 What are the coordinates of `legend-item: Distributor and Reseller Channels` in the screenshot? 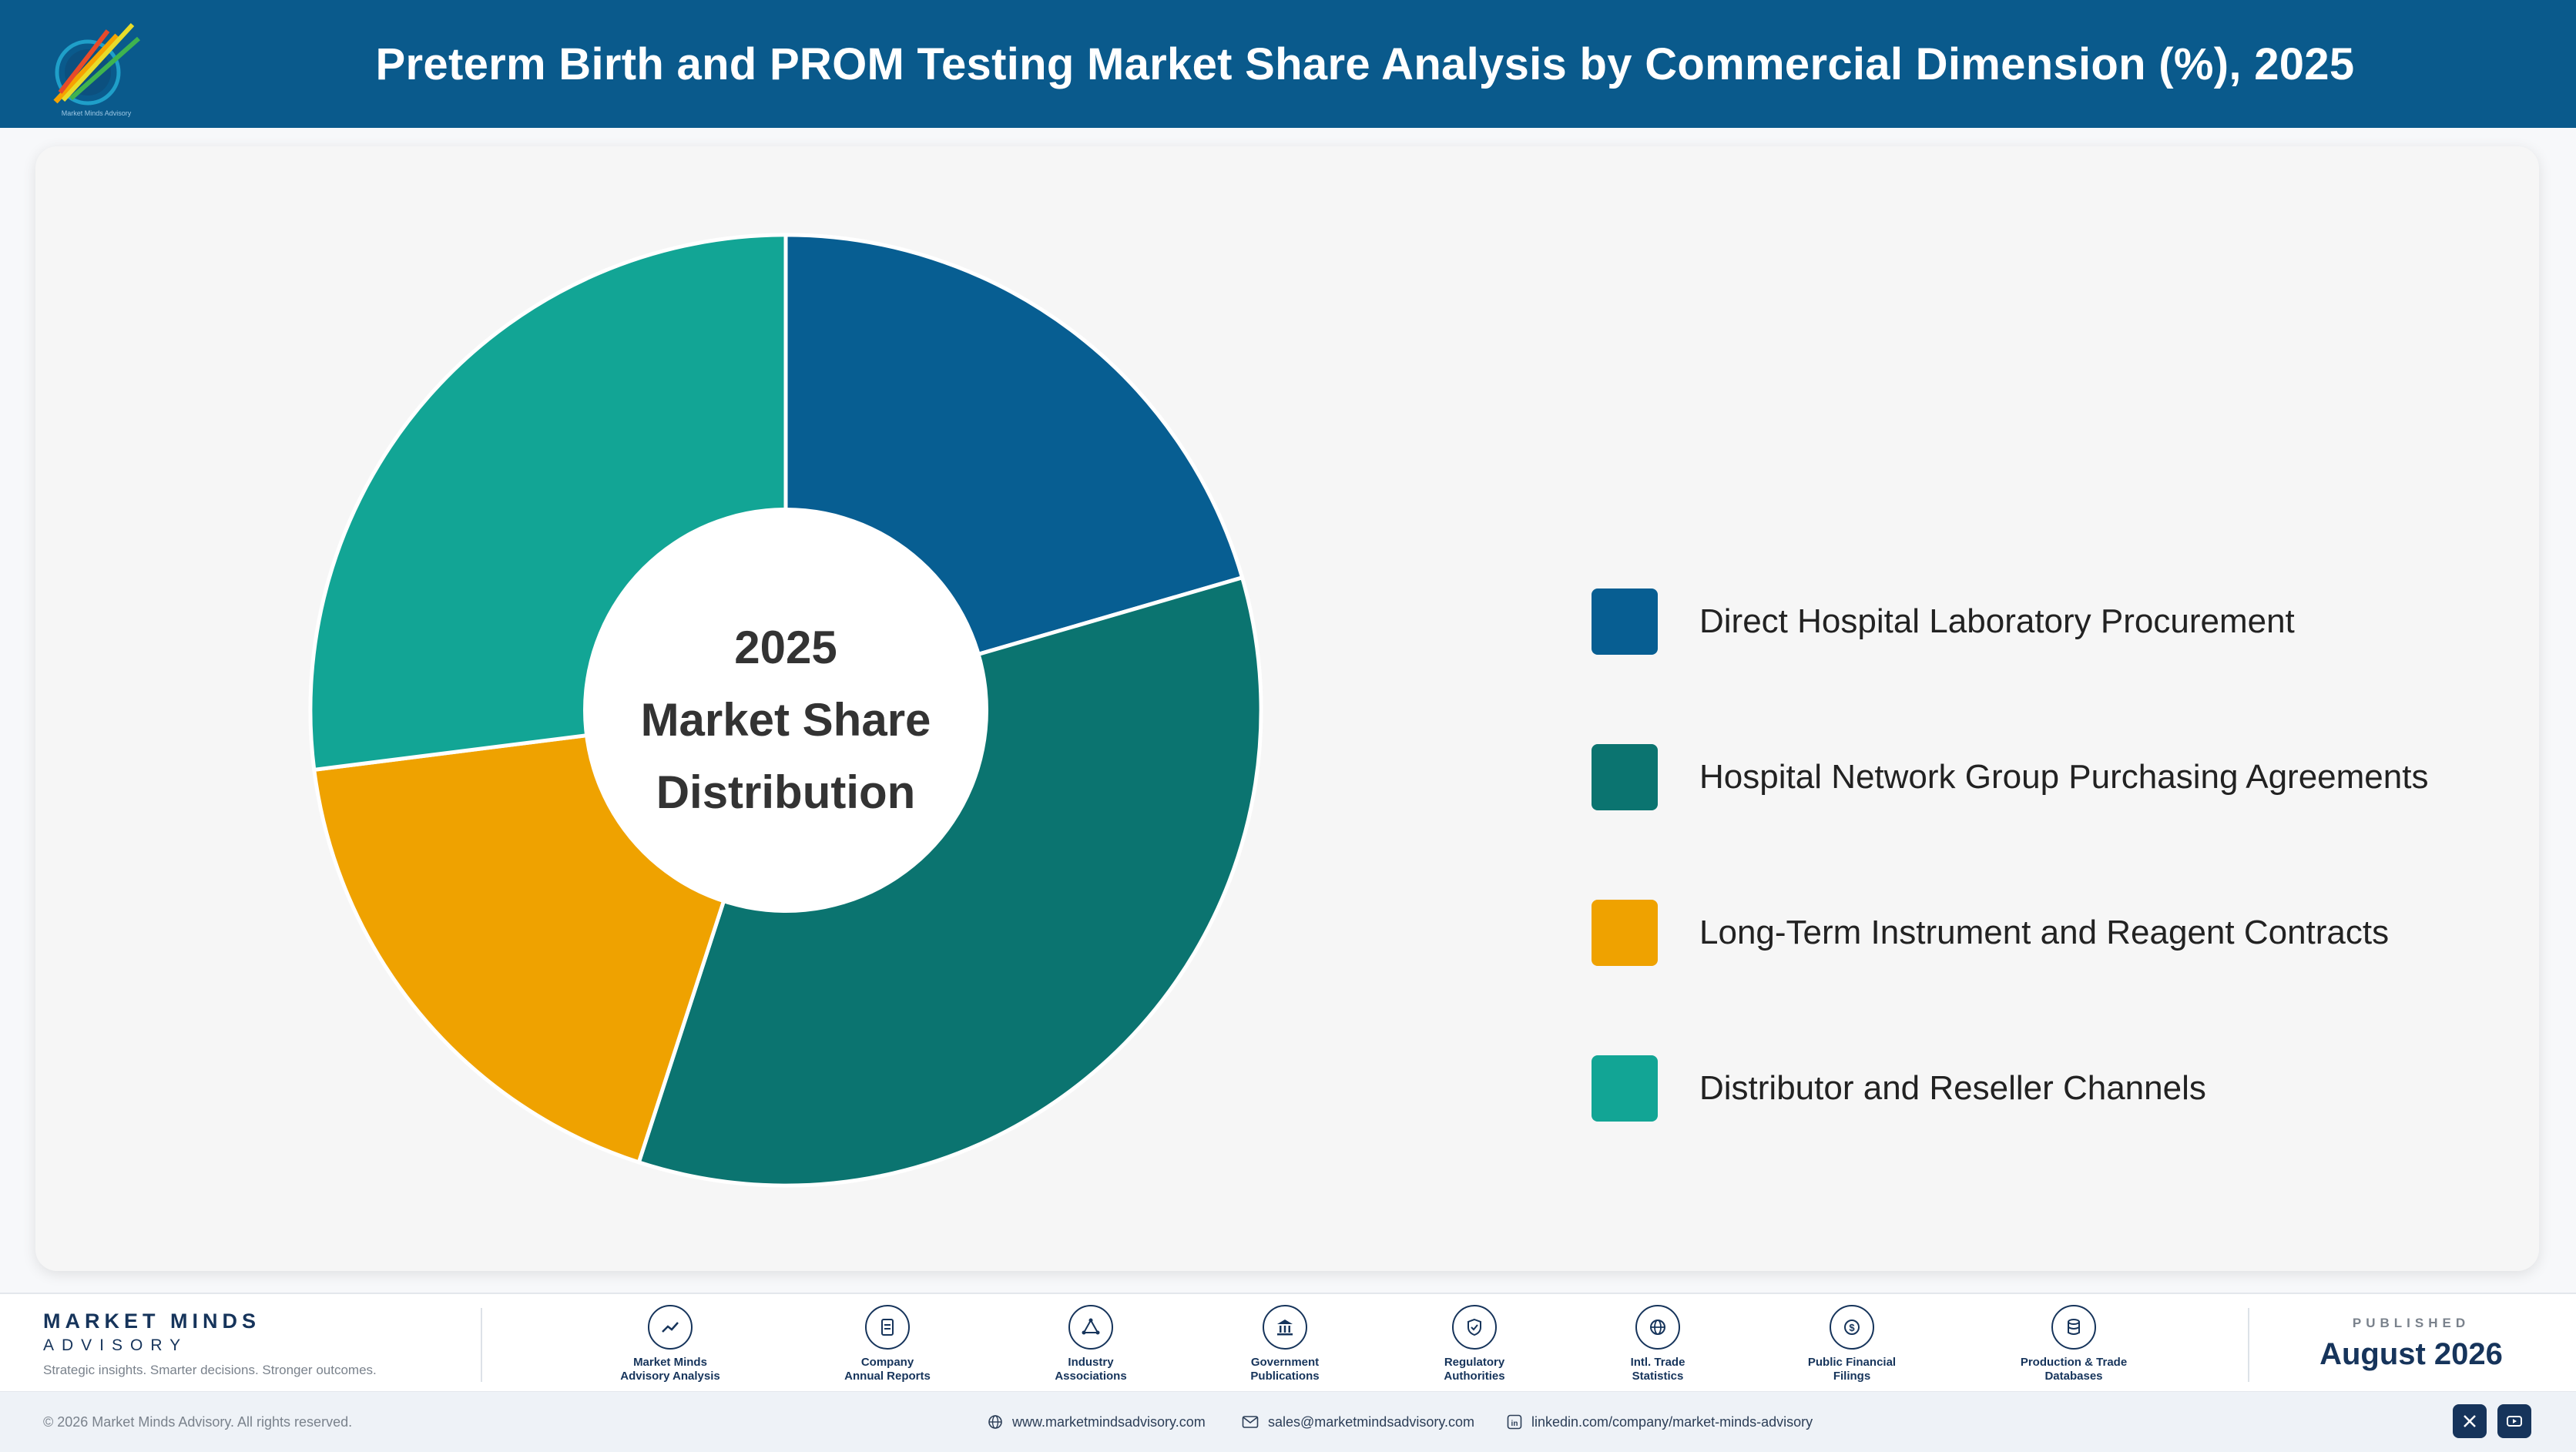 It's located at (2054, 1087).